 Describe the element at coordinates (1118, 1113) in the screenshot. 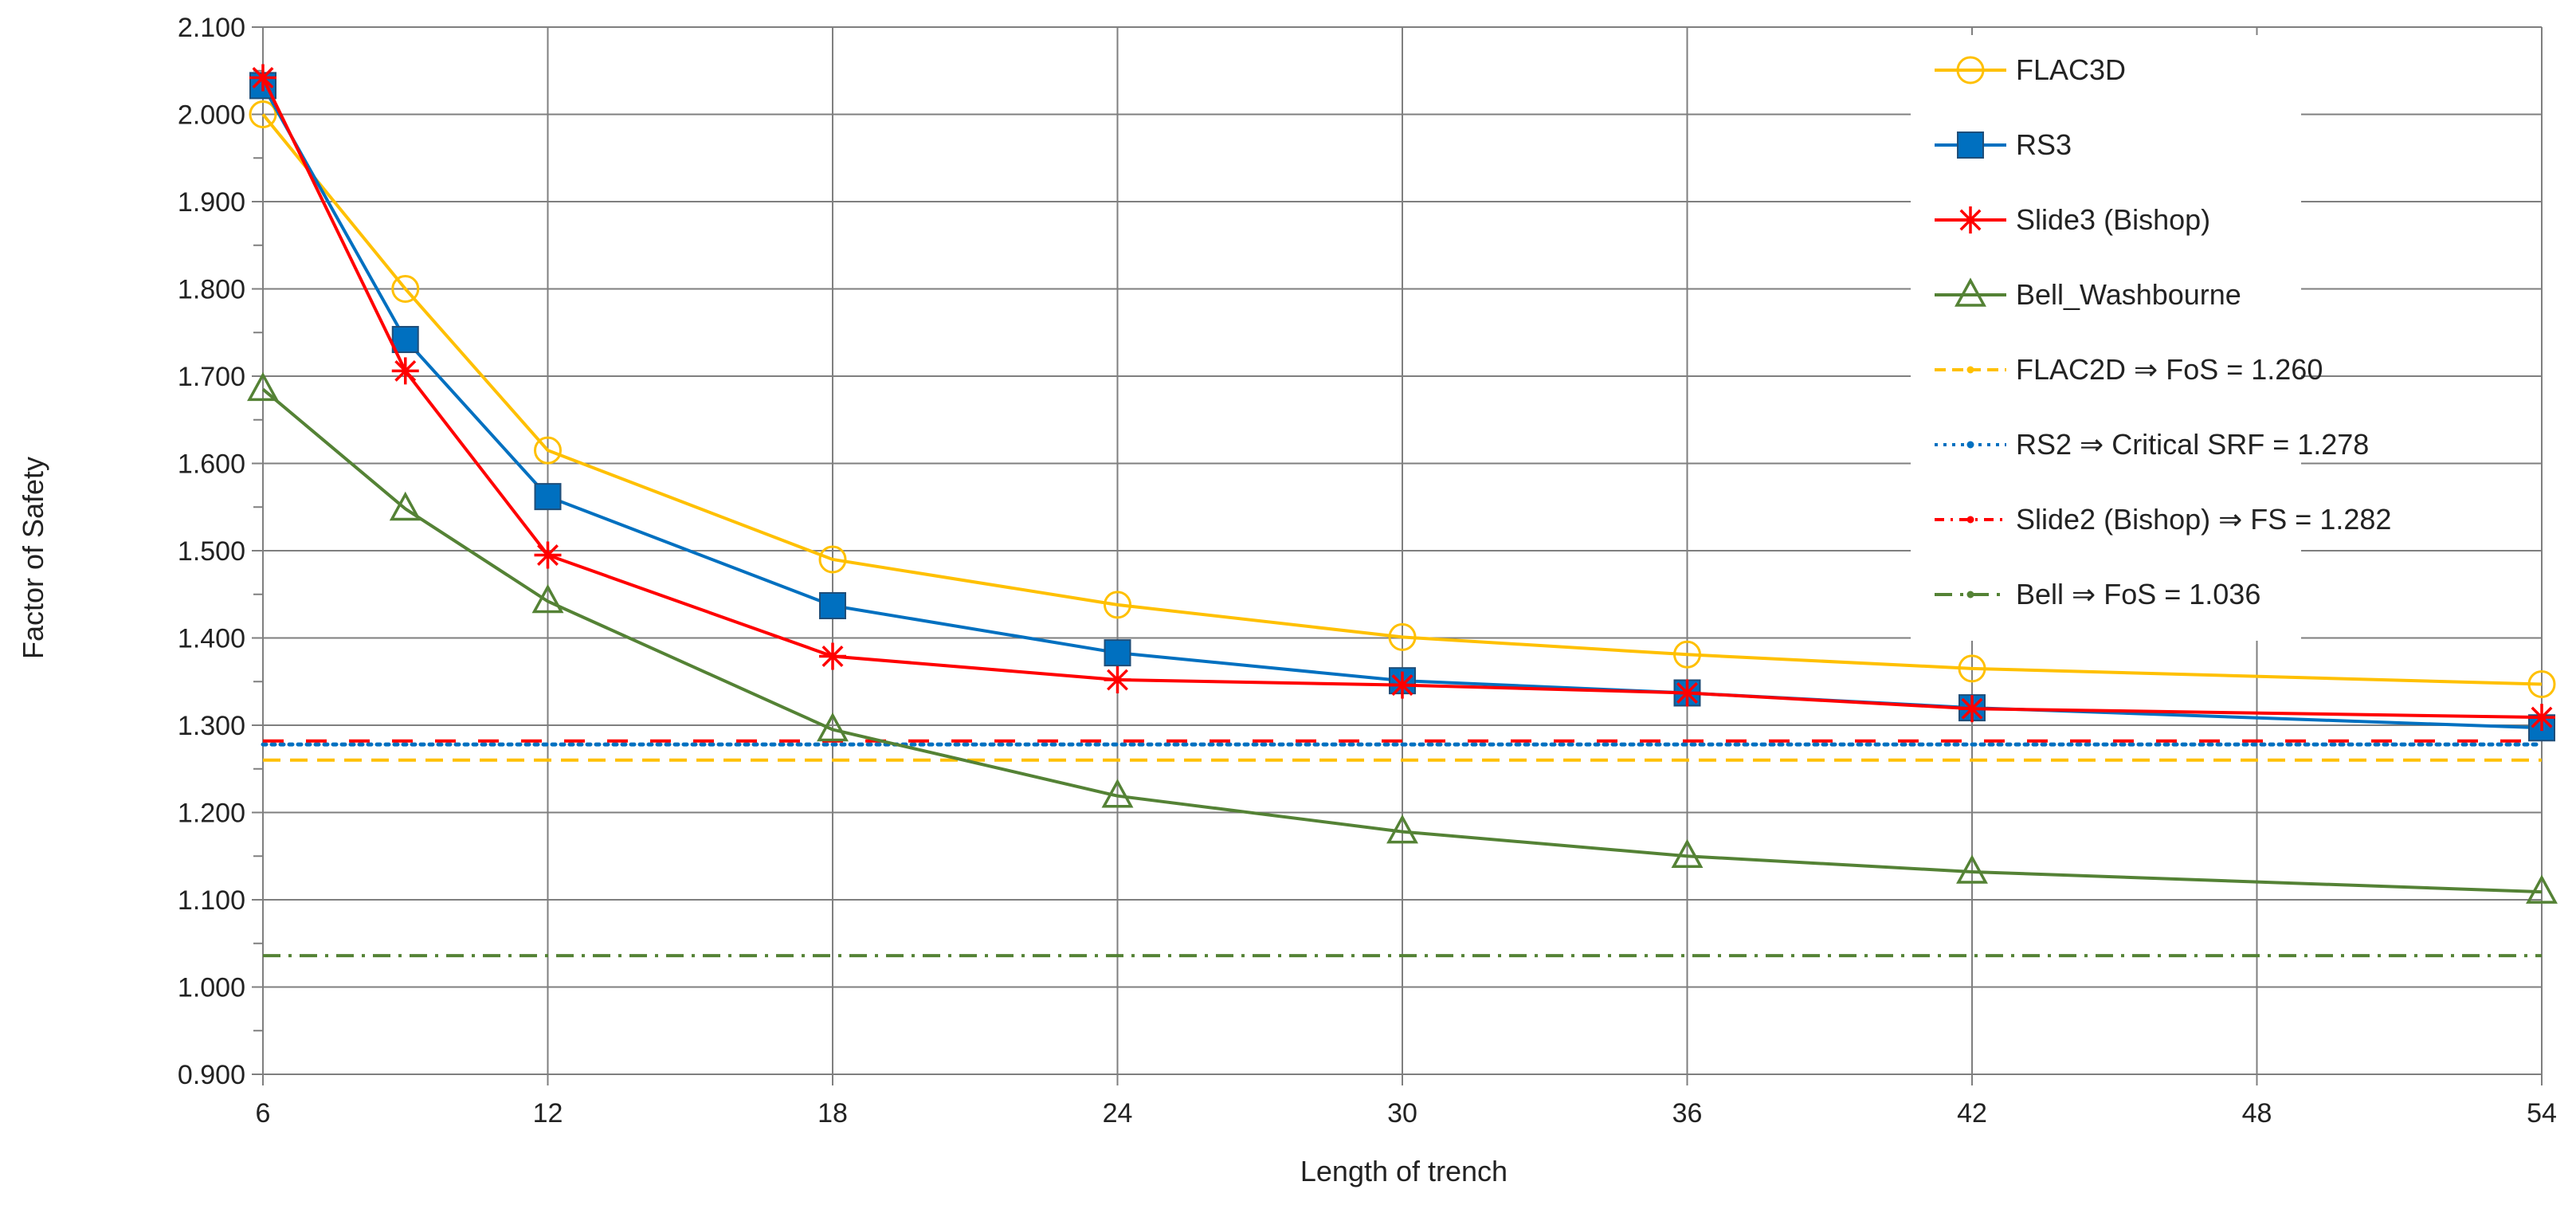

I see `x-tick-label: 24` at that location.